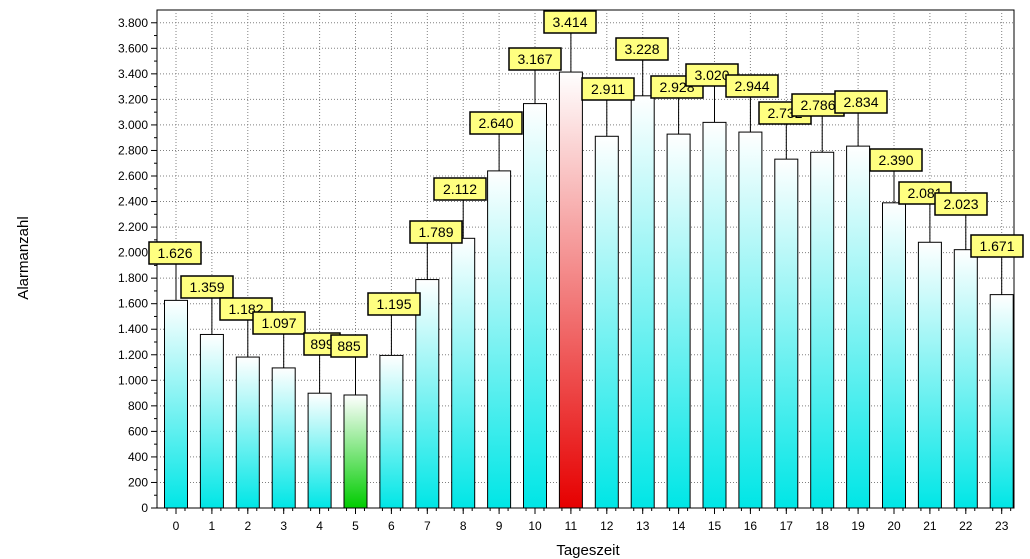 This screenshot has width=1030, height=559. I want to click on data-label-value: 2.944, so click(751, 86).